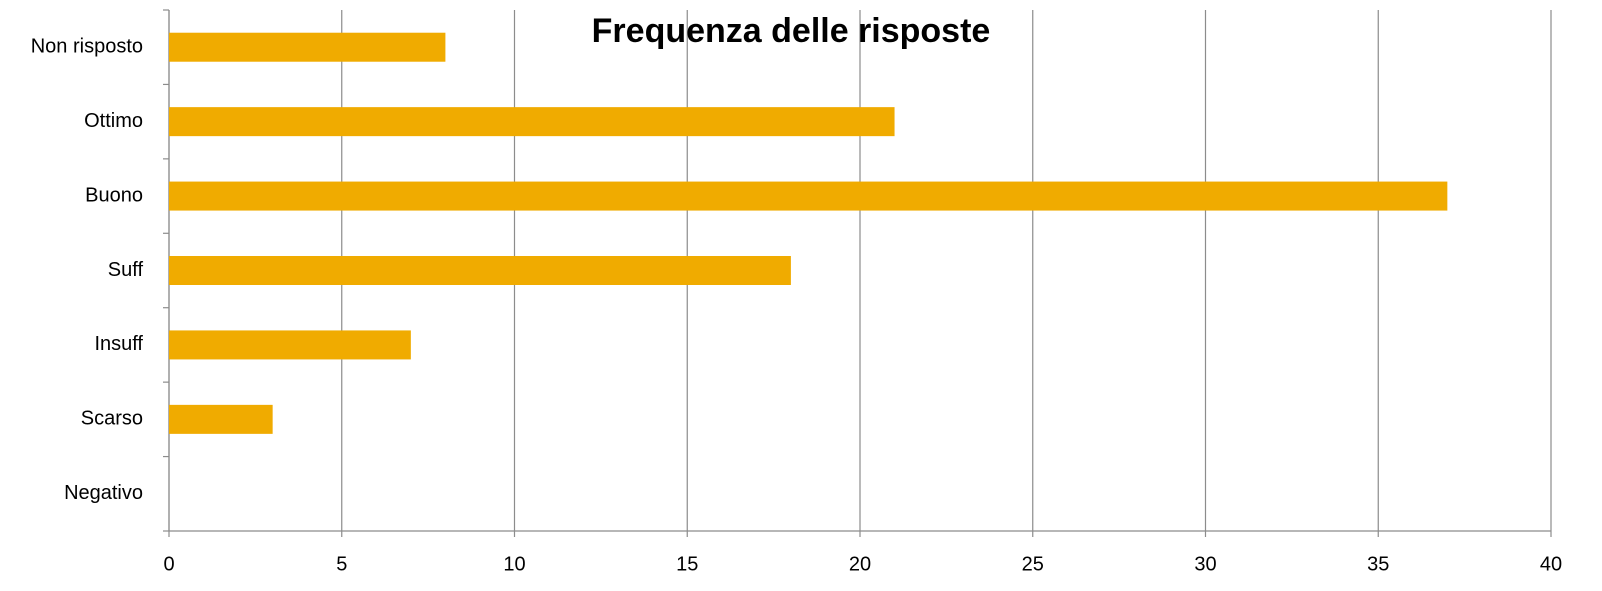 The height and width of the screenshot is (591, 1602). What do you see at coordinates (1033, 564) in the screenshot?
I see `x-tick-label: 25` at bounding box center [1033, 564].